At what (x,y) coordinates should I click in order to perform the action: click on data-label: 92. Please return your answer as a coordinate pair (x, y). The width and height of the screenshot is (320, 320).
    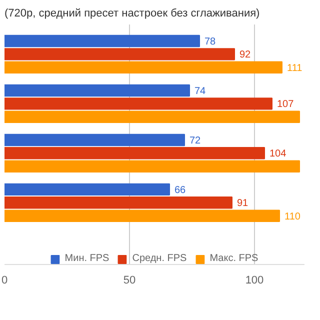
    Looking at the image, I should click on (246, 55).